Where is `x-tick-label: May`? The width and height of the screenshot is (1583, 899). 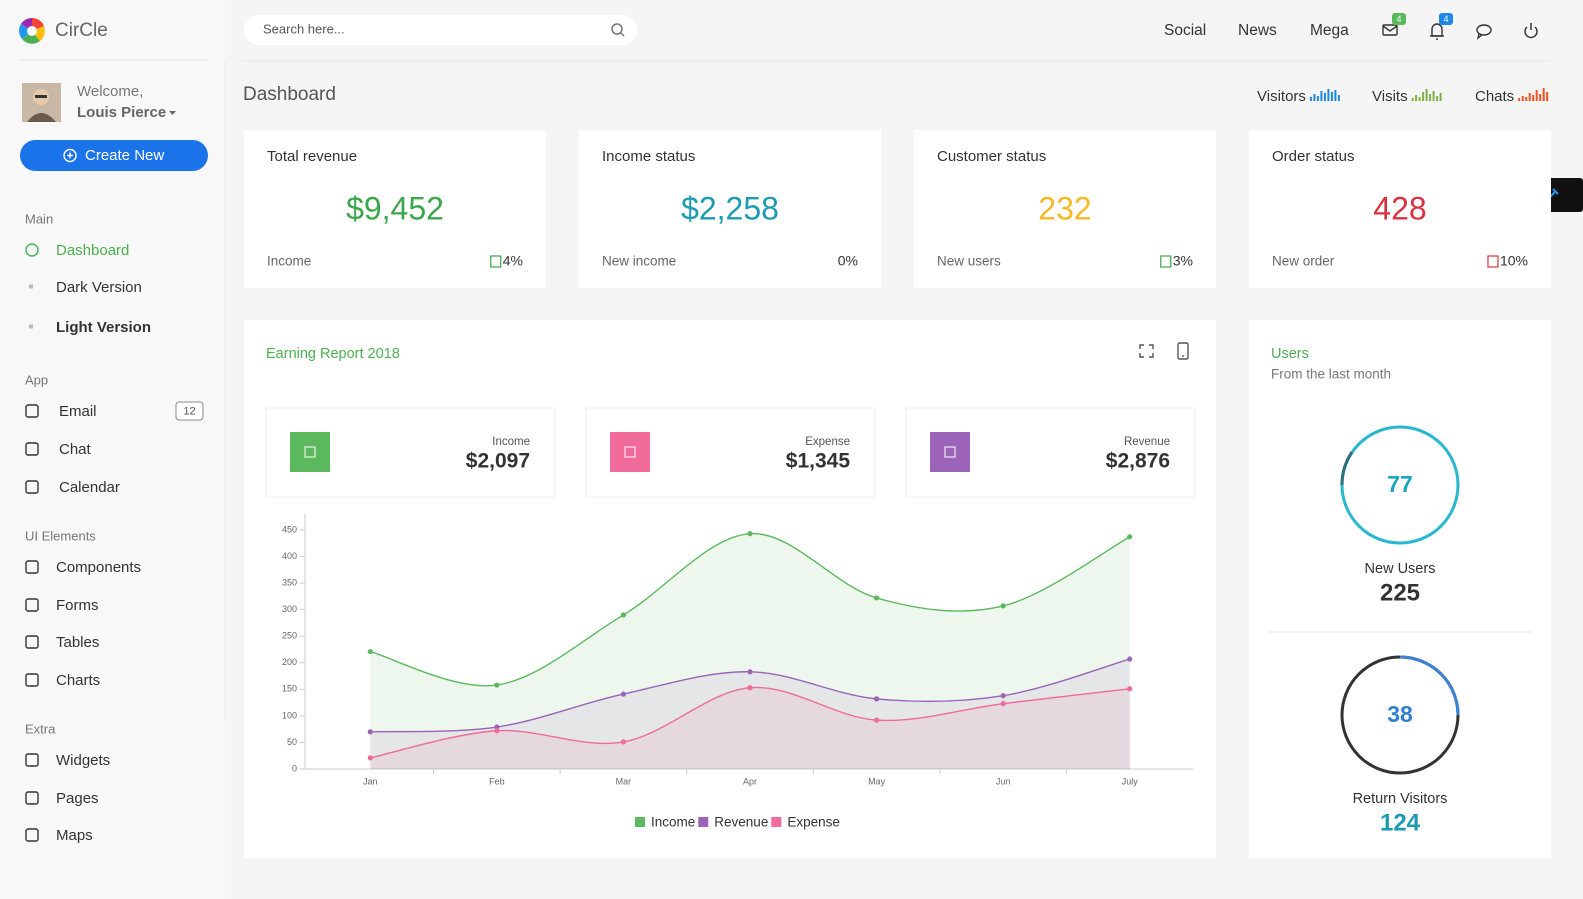 x-tick-label: May is located at coordinates (877, 781).